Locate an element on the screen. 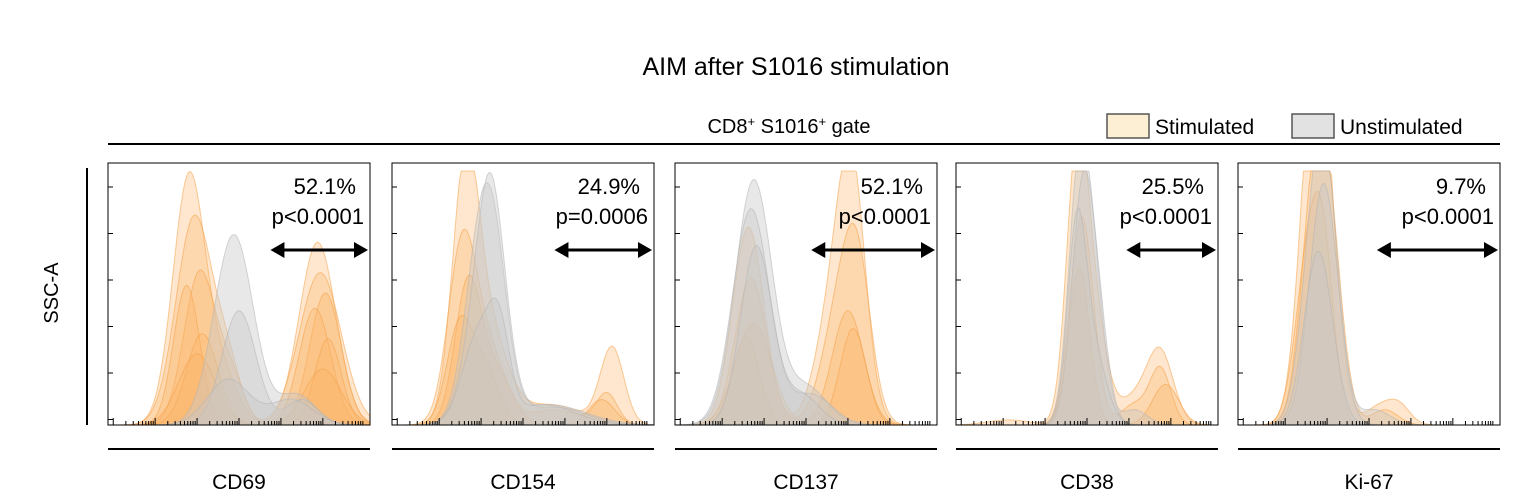 Image resolution: width=1519 pixels, height=494 pixels. panel-marker-label: CD137 is located at coordinates (805, 482).